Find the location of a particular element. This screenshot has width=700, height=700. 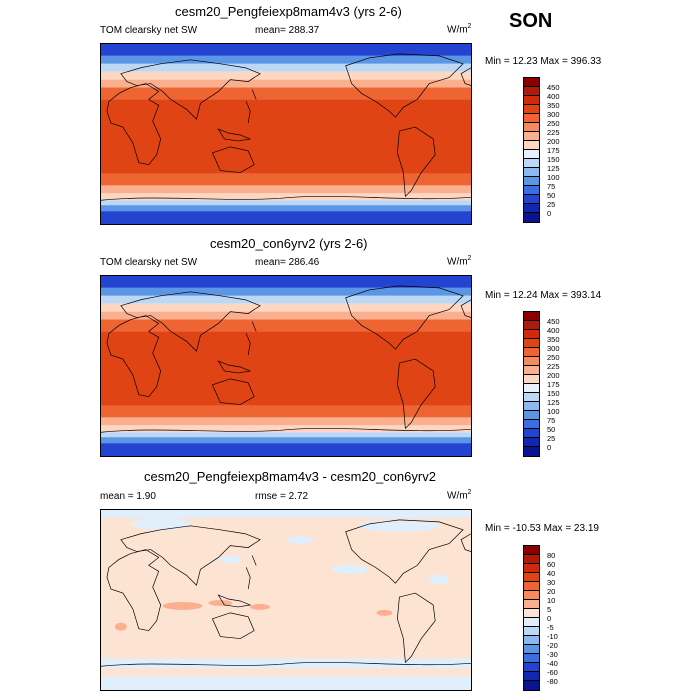

panel-3-colorbar-tick: -10 is located at coordinates (552, 636).